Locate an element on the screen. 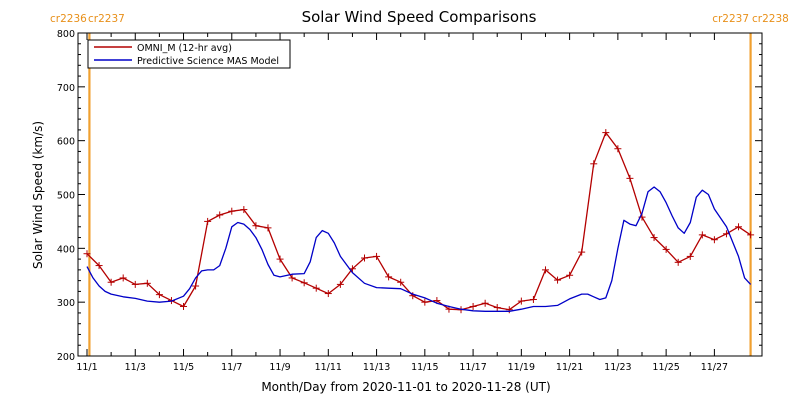  x-tick-label-11/7: 11/7 is located at coordinates (231, 367).